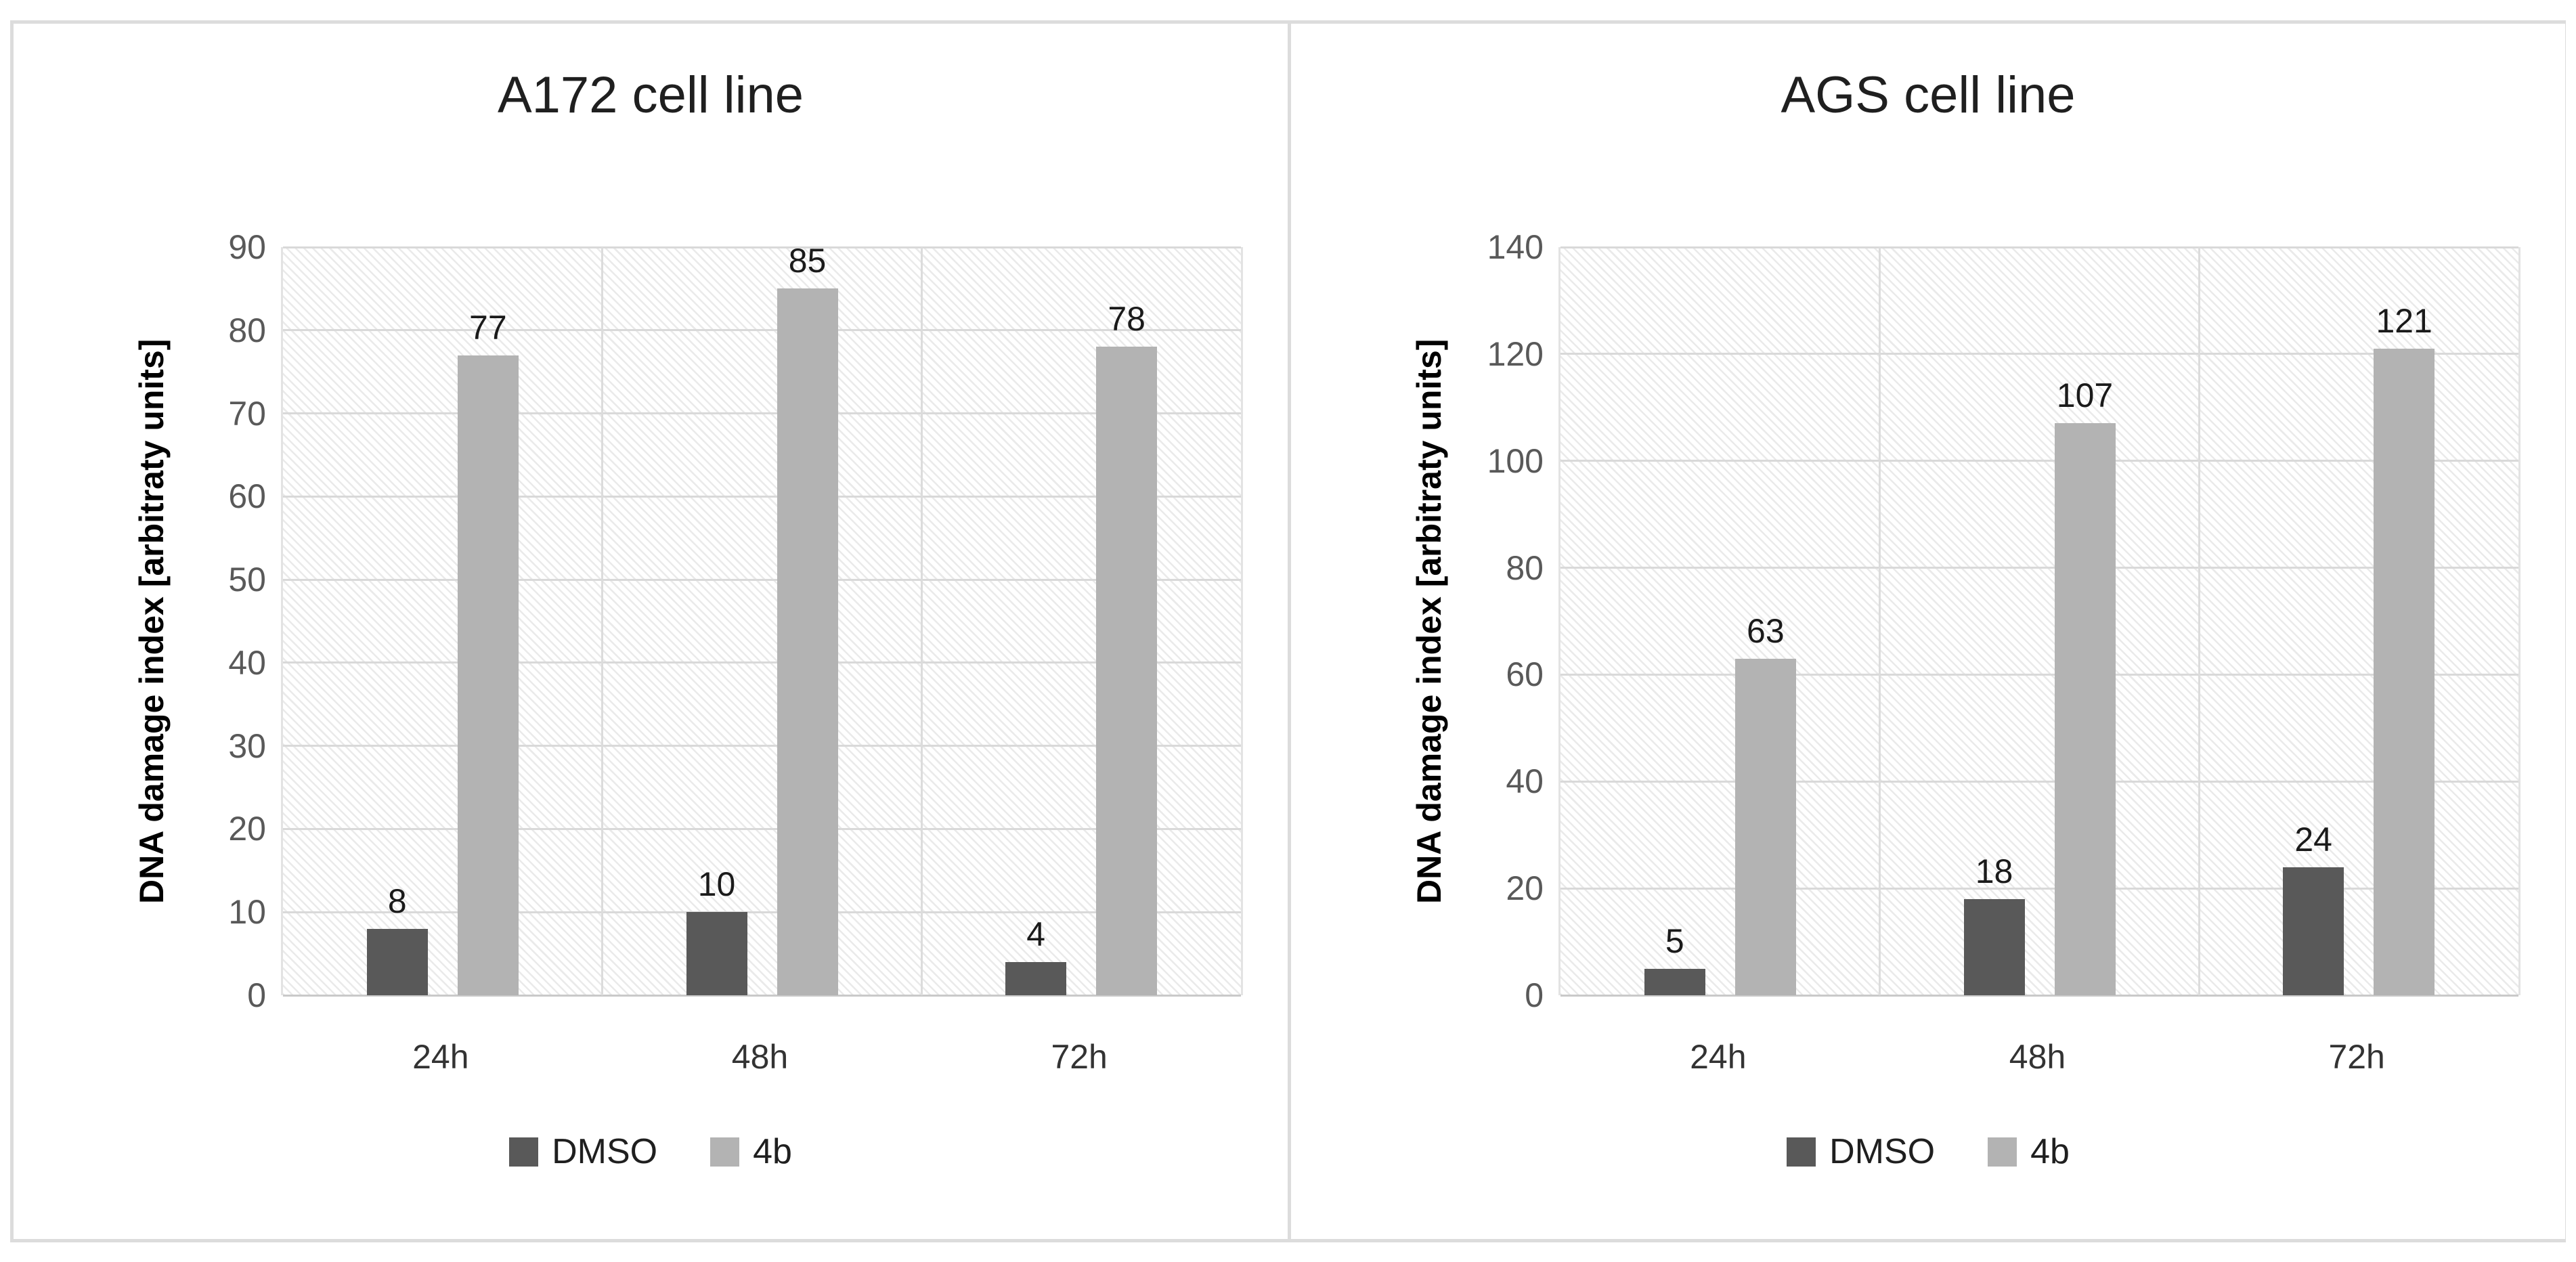  What do you see at coordinates (1994, 871) in the screenshot?
I see `data-label-dmso-48h: 18` at bounding box center [1994, 871].